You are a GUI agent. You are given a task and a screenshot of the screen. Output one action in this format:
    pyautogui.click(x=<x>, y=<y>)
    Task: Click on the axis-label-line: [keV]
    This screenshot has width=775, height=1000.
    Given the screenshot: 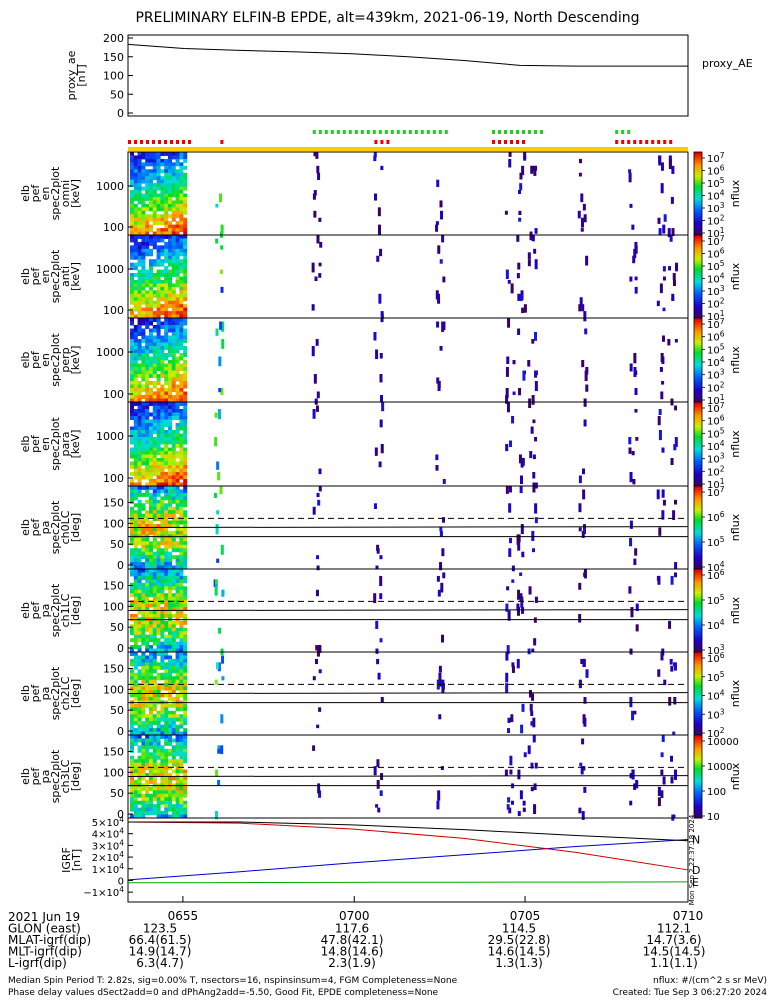 What is the action you would take?
    pyautogui.click(x=75, y=444)
    